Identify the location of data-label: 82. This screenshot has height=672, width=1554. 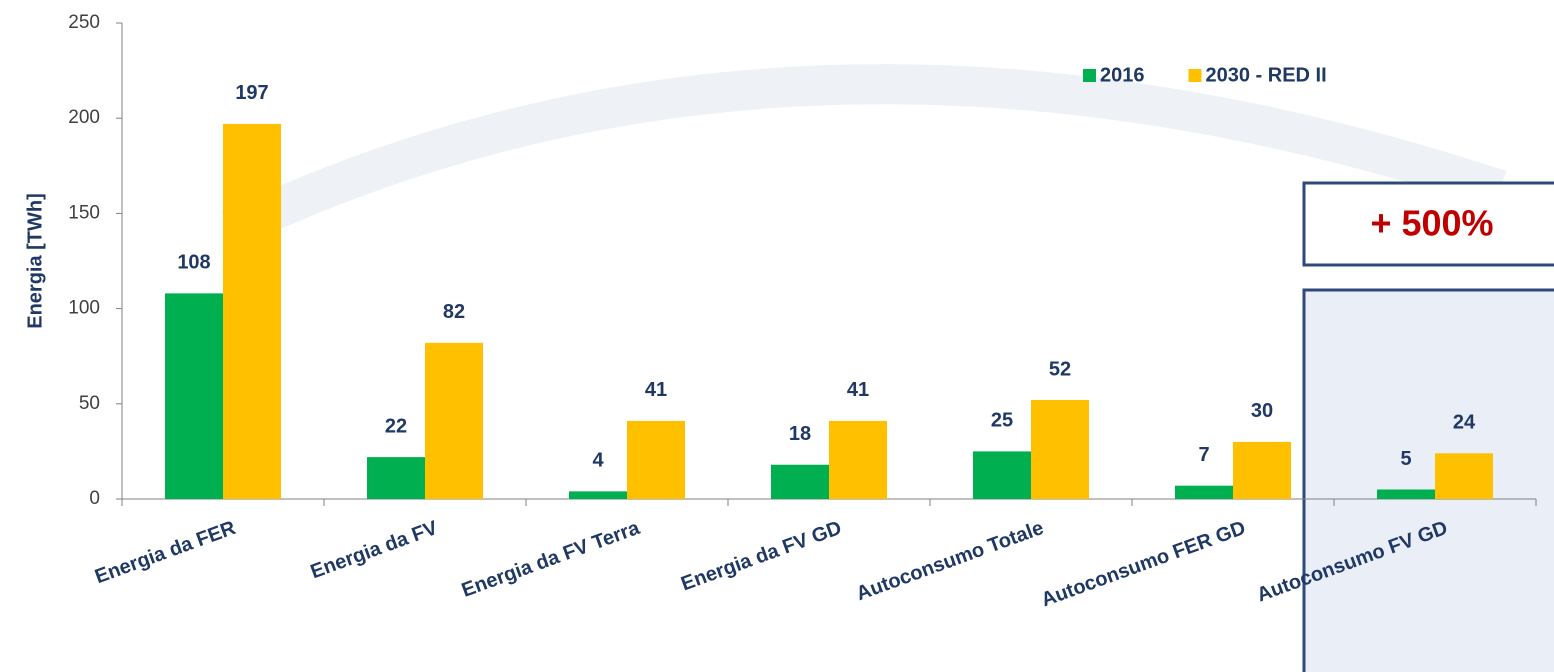
(454, 312).